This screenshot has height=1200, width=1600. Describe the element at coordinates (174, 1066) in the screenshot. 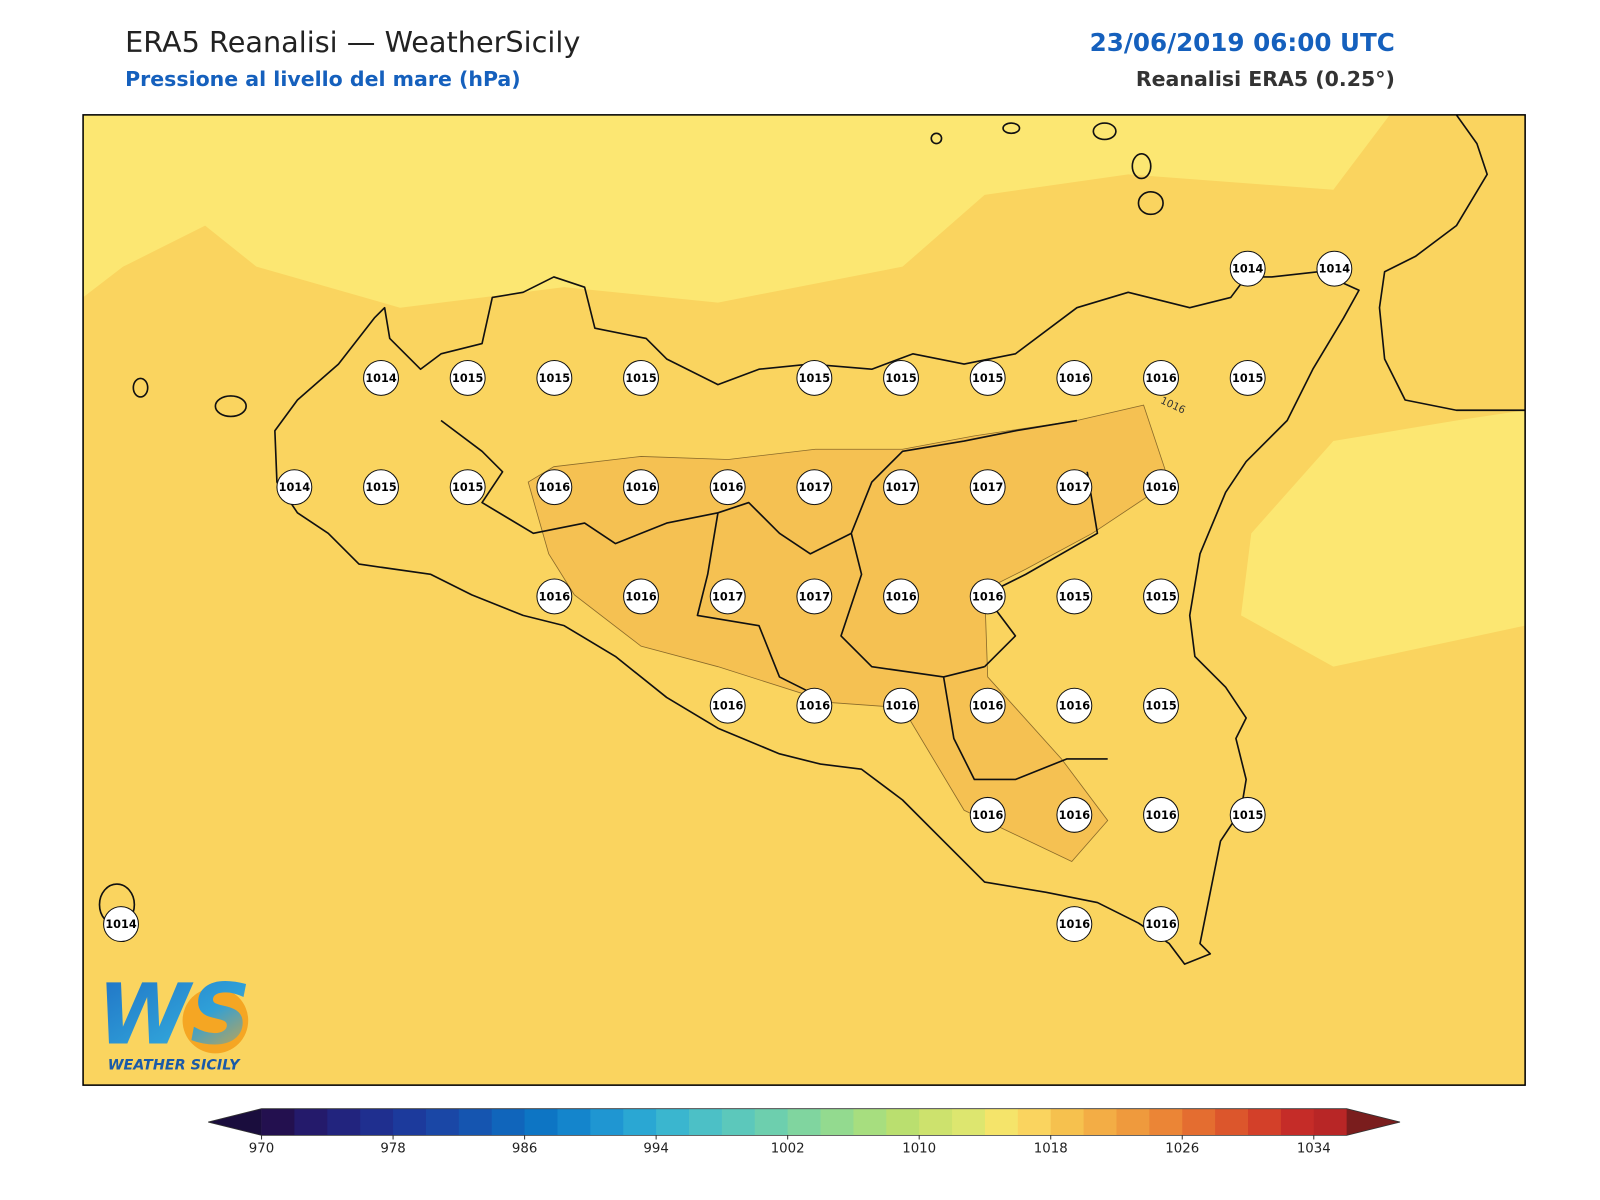

I see `logo-name: WEATHER SICILY` at that location.